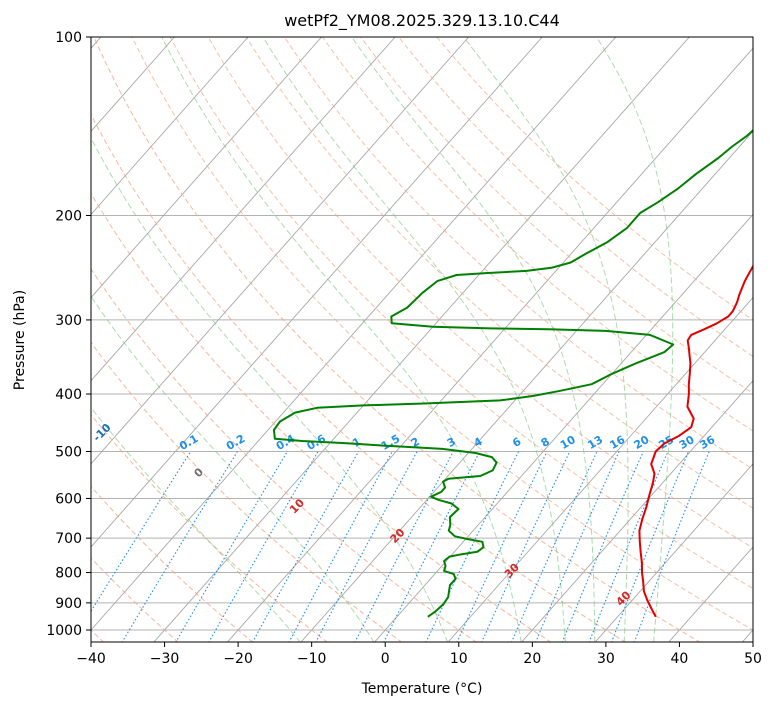 This screenshot has width=775, height=708. Describe the element at coordinates (68, 217) in the screenshot. I see `y-tick-label: 200` at that location.